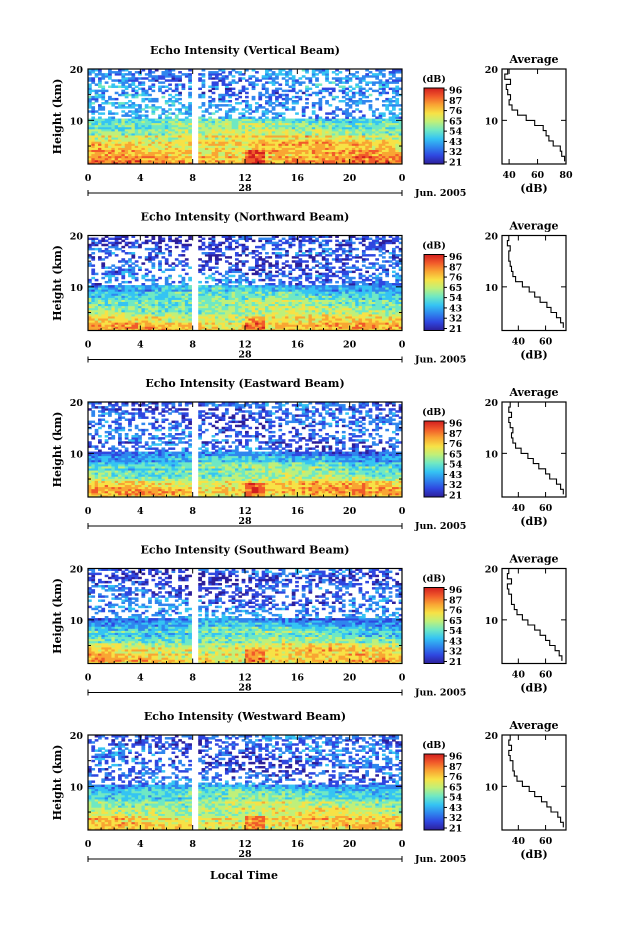 The image size is (620, 929). Describe the element at coordinates (244, 178) in the screenshot. I see `x-tick-label: 12` at that location.